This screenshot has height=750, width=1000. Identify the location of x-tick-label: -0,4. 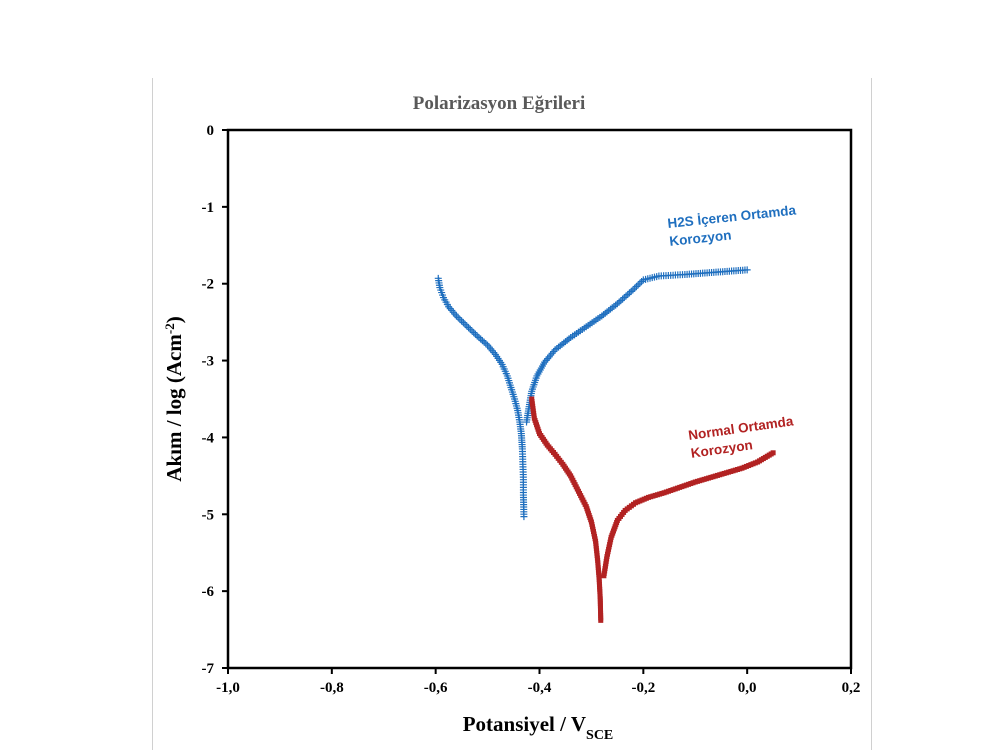
(540, 688).